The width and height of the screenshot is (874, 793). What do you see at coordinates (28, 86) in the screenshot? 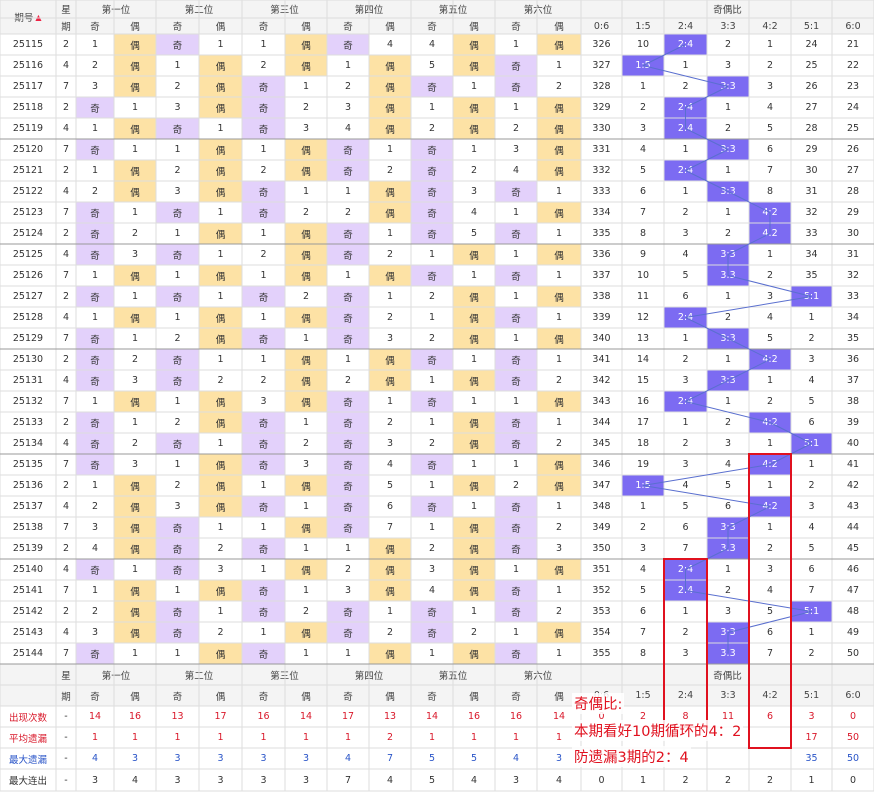
I see `period-cell: 25117` at bounding box center [28, 86].